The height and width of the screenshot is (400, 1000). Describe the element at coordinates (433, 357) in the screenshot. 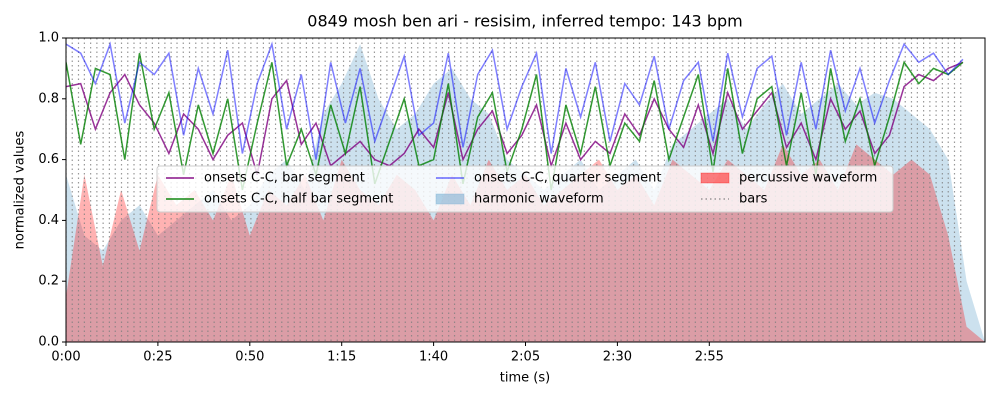

I see `x-tick-label: 1:40` at that location.